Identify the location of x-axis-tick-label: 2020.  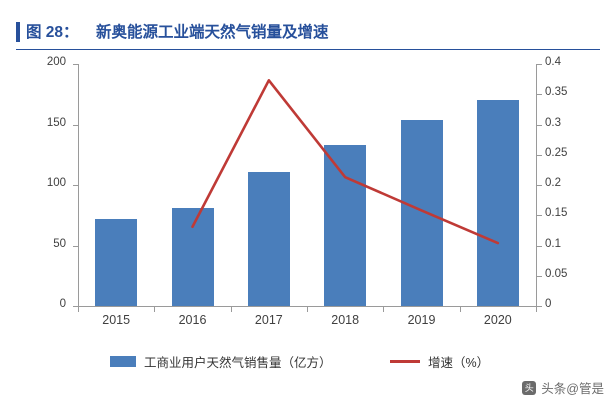
(497, 320).